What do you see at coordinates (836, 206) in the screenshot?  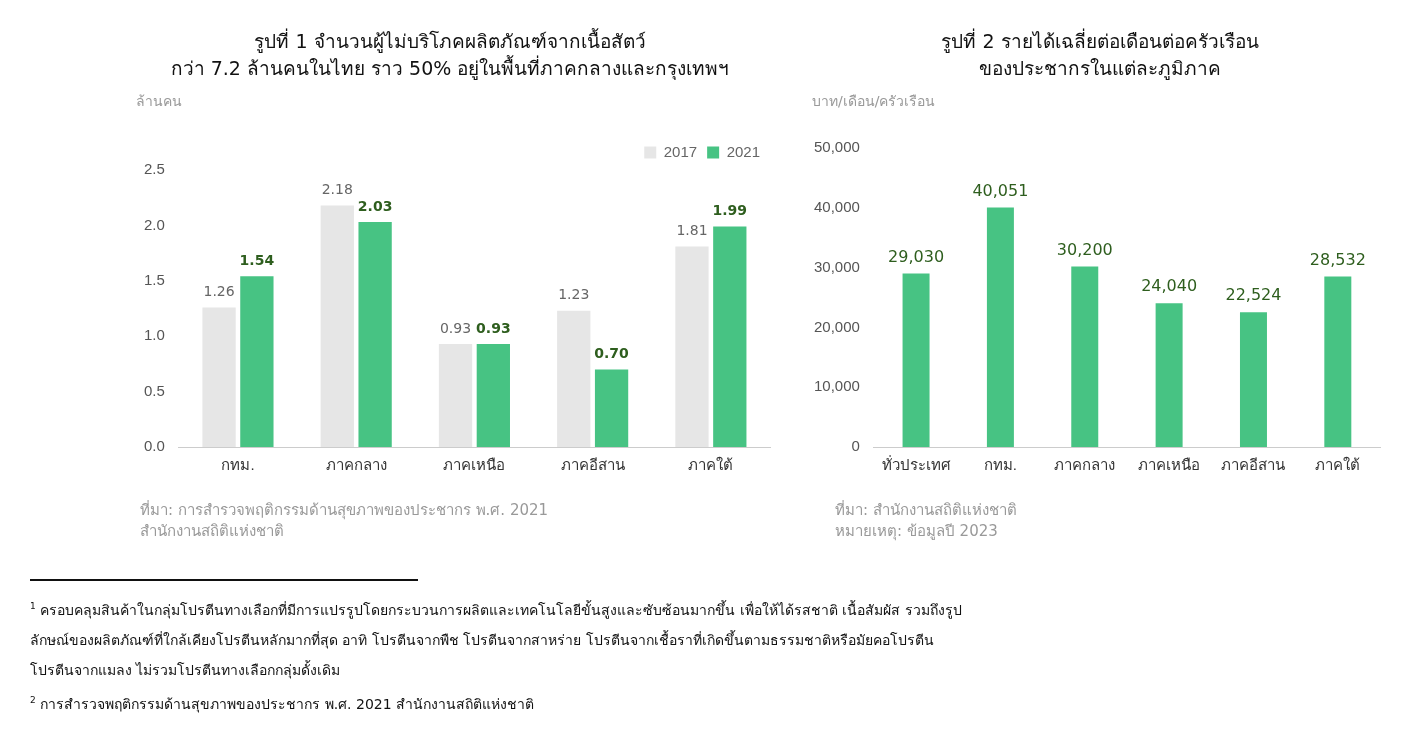 I see `y-tick-label: 40,000` at bounding box center [836, 206].